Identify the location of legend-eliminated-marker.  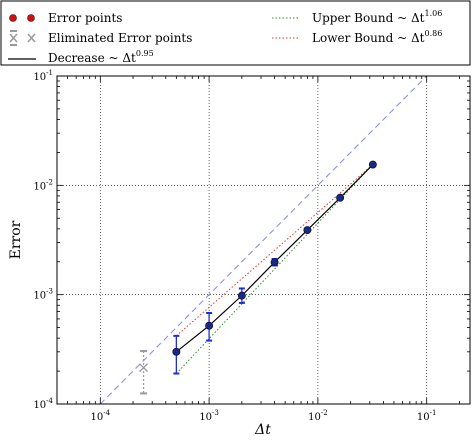
(22, 38).